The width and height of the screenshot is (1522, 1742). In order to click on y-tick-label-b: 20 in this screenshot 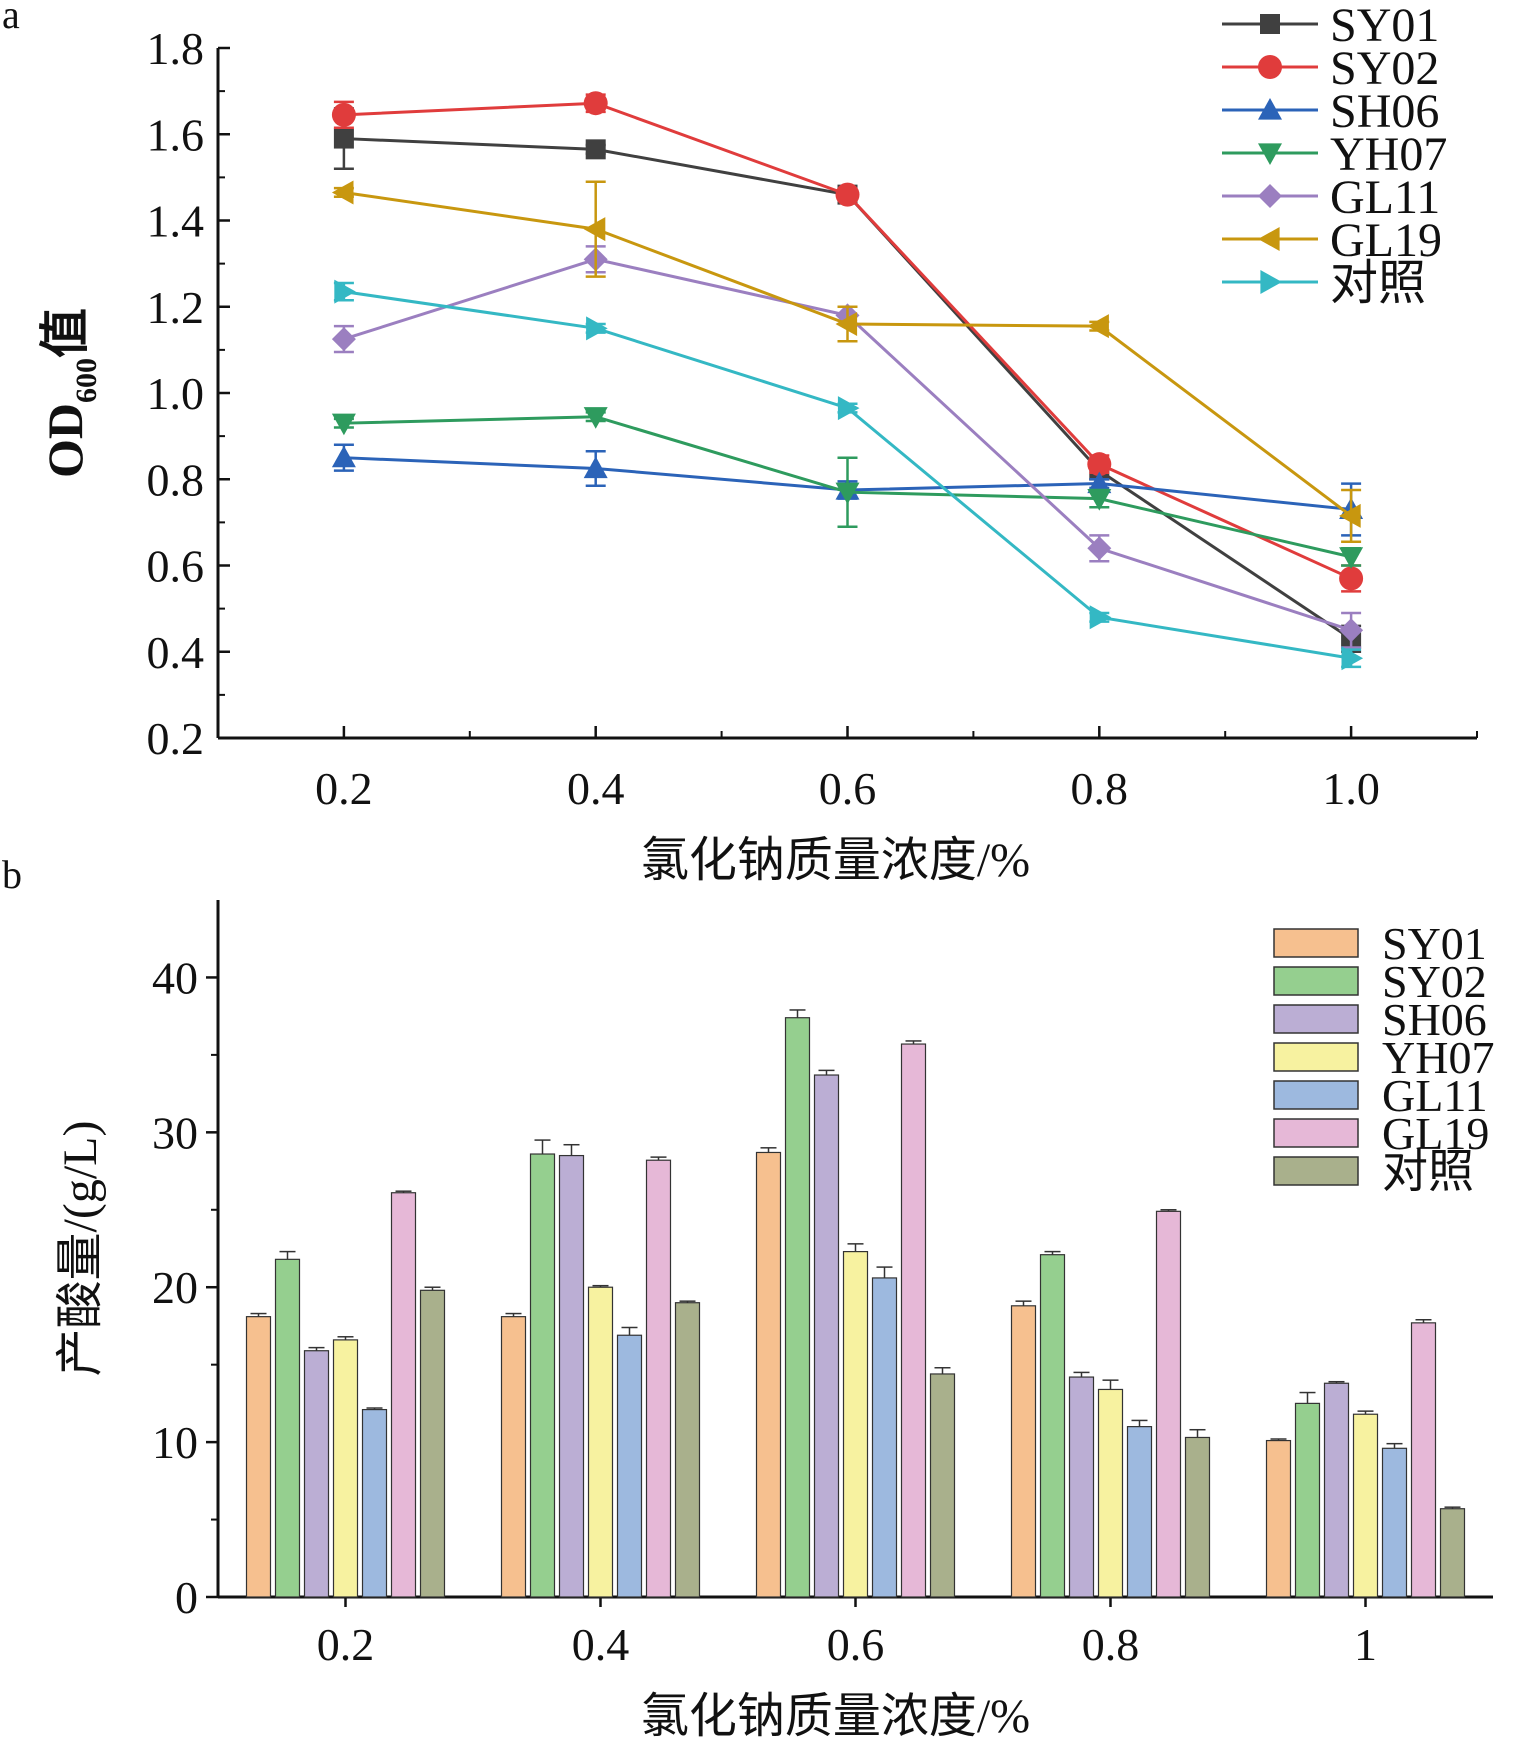, I will do `click(175, 1287)`.